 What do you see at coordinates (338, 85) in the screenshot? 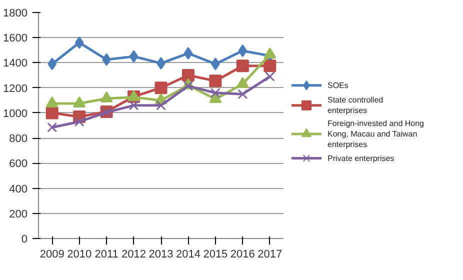
I see `legend-label: SOEs` at bounding box center [338, 85].